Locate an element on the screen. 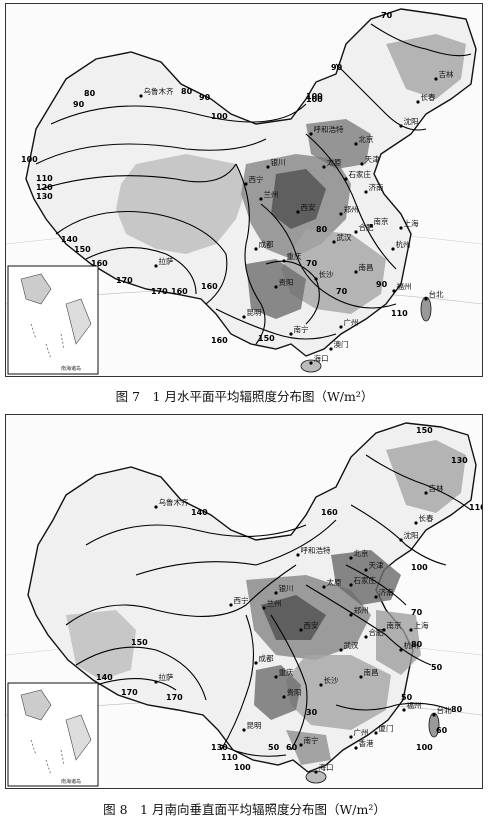  city-label: 昆明 is located at coordinates (254, 725).